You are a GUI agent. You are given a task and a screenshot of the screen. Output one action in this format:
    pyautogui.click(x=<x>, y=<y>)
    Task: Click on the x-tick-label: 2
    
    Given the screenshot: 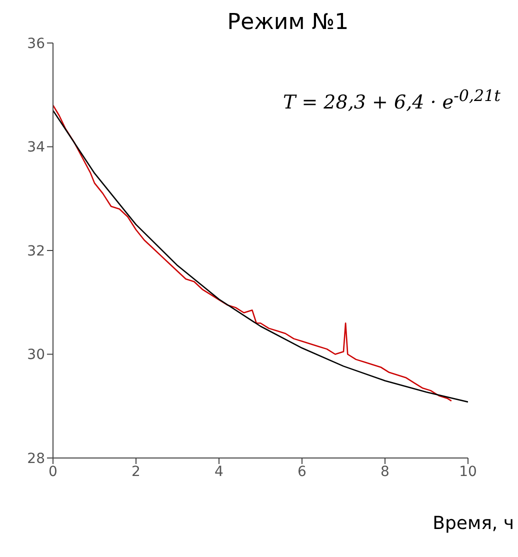 What is the action you would take?
    pyautogui.click(x=136, y=472)
    